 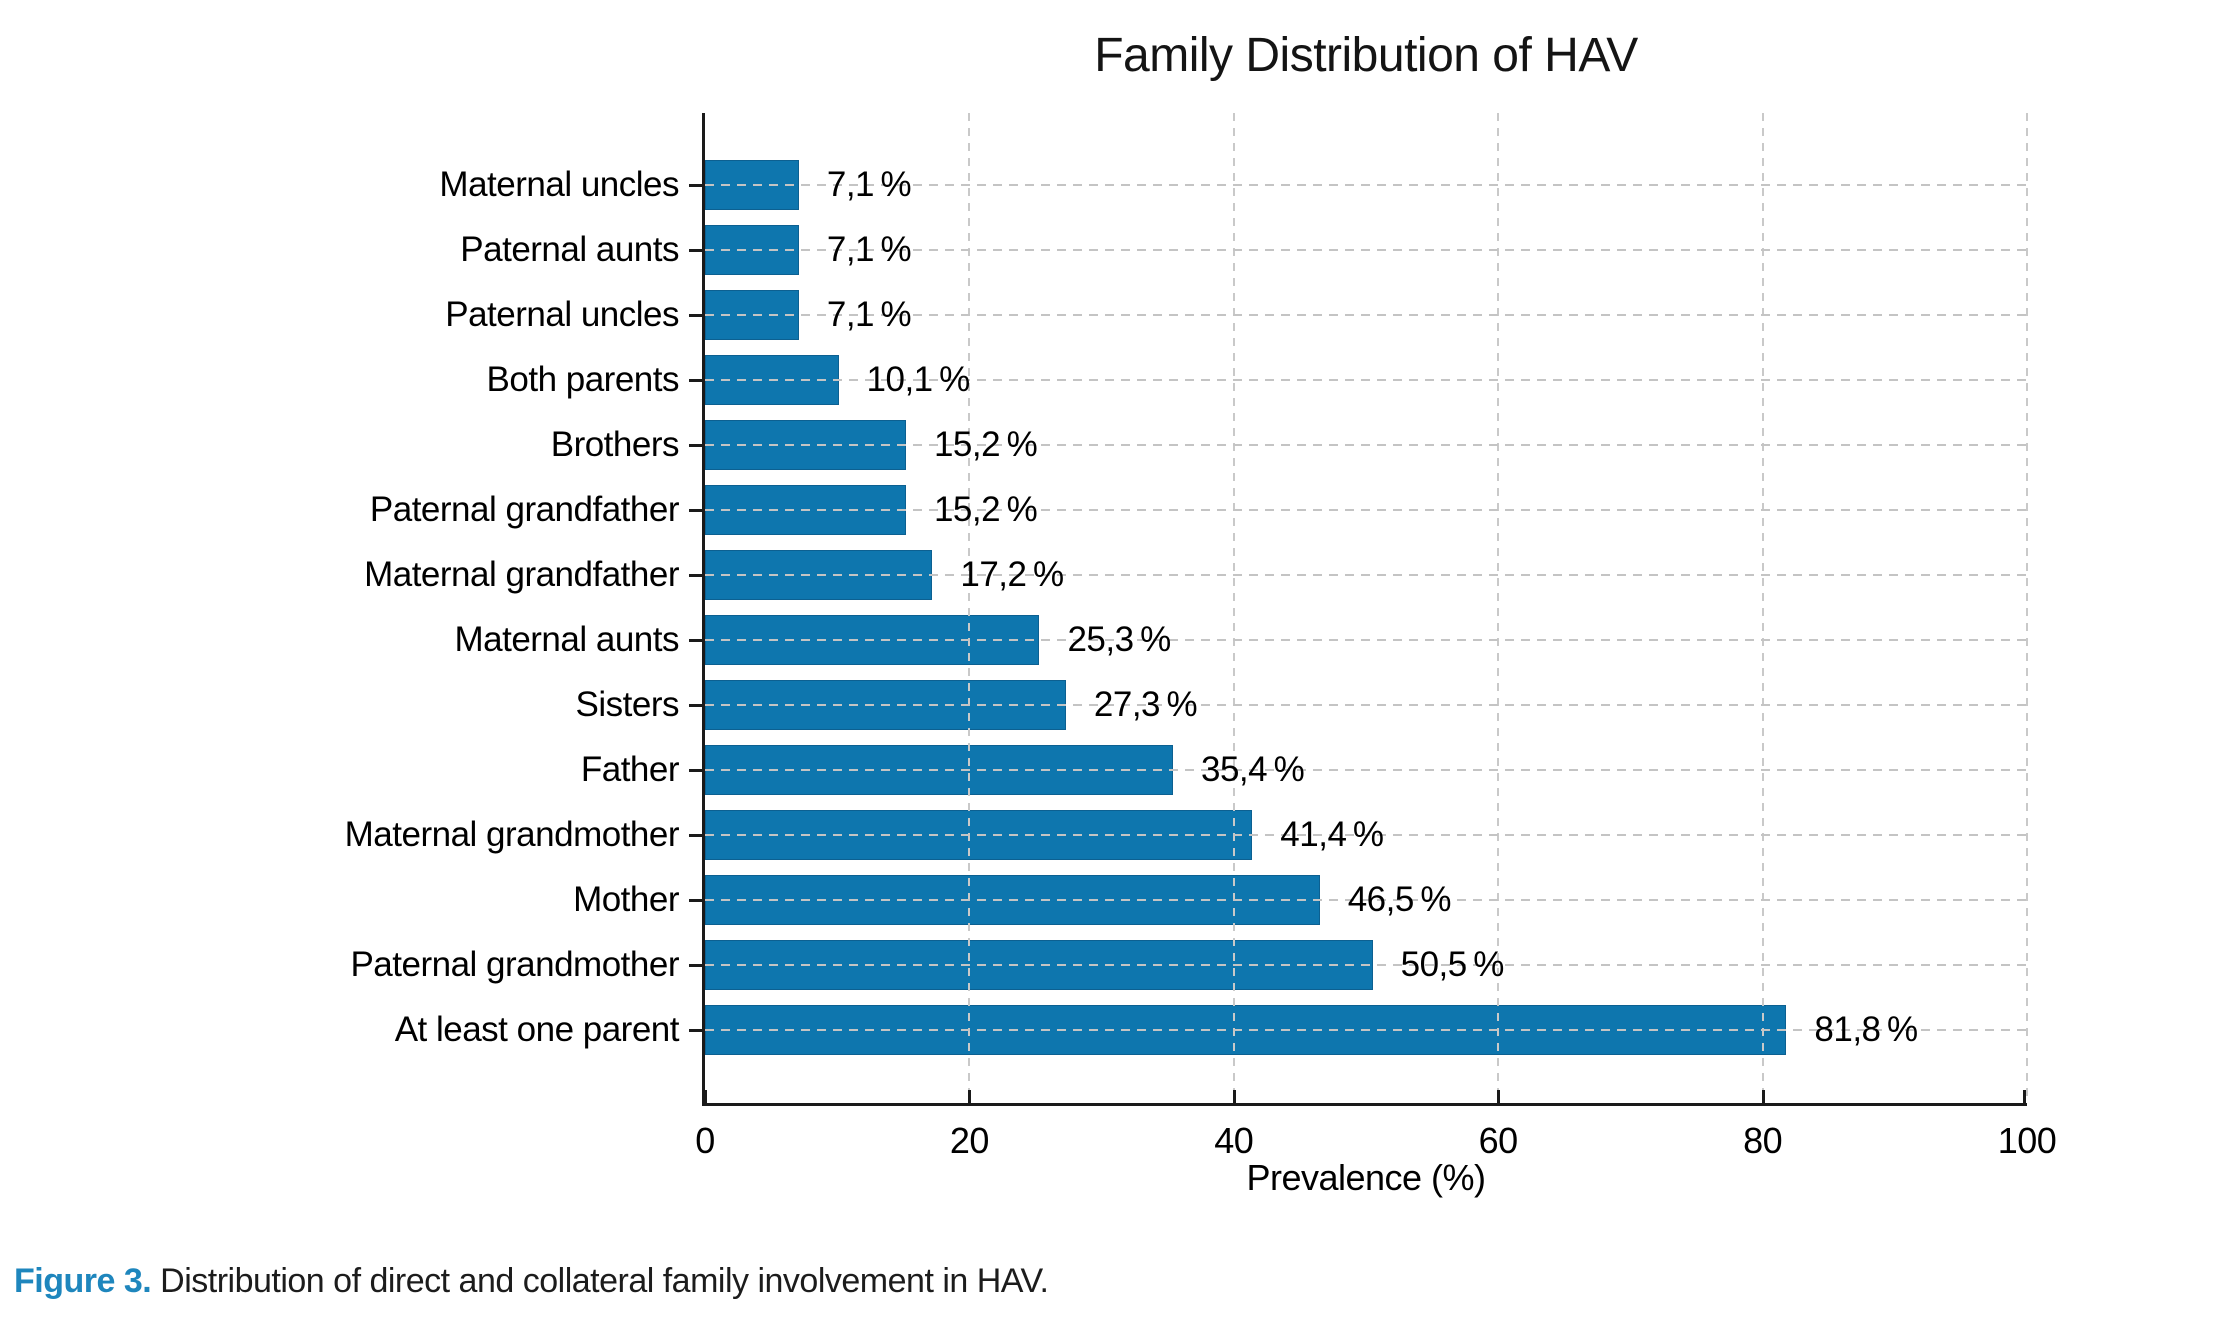 I want to click on x-tick-label: 80, so click(x=1763, y=1140).